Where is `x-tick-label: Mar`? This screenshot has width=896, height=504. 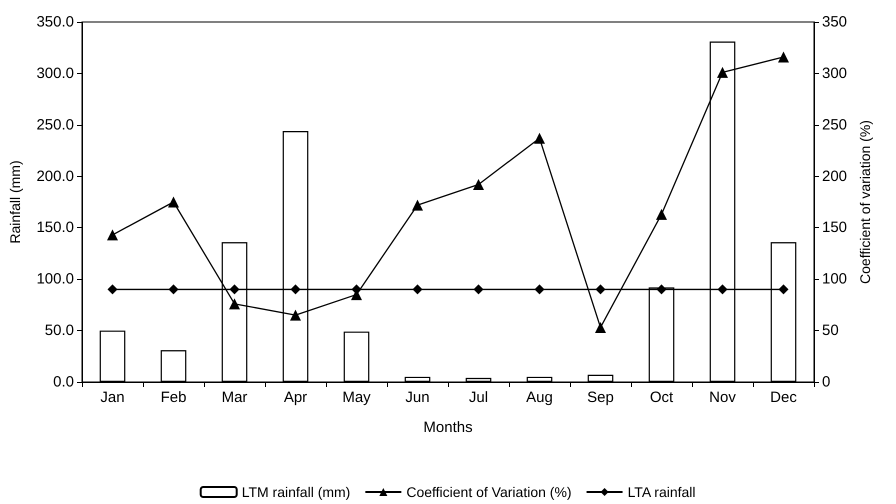
x-tick-label: Mar is located at coordinates (235, 397).